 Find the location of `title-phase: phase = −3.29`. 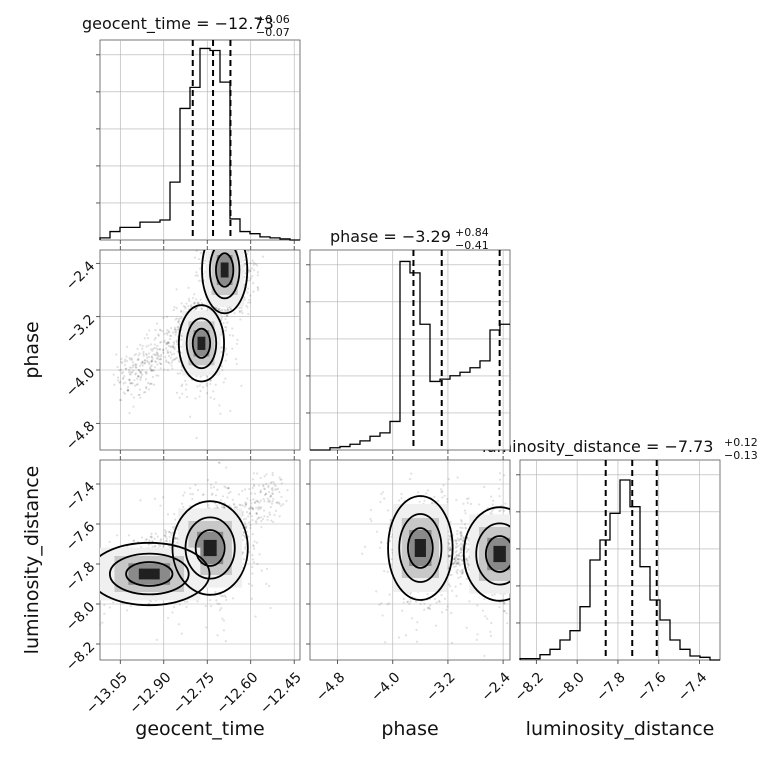

title-phase: phase = −3.29 is located at coordinates (390, 236).